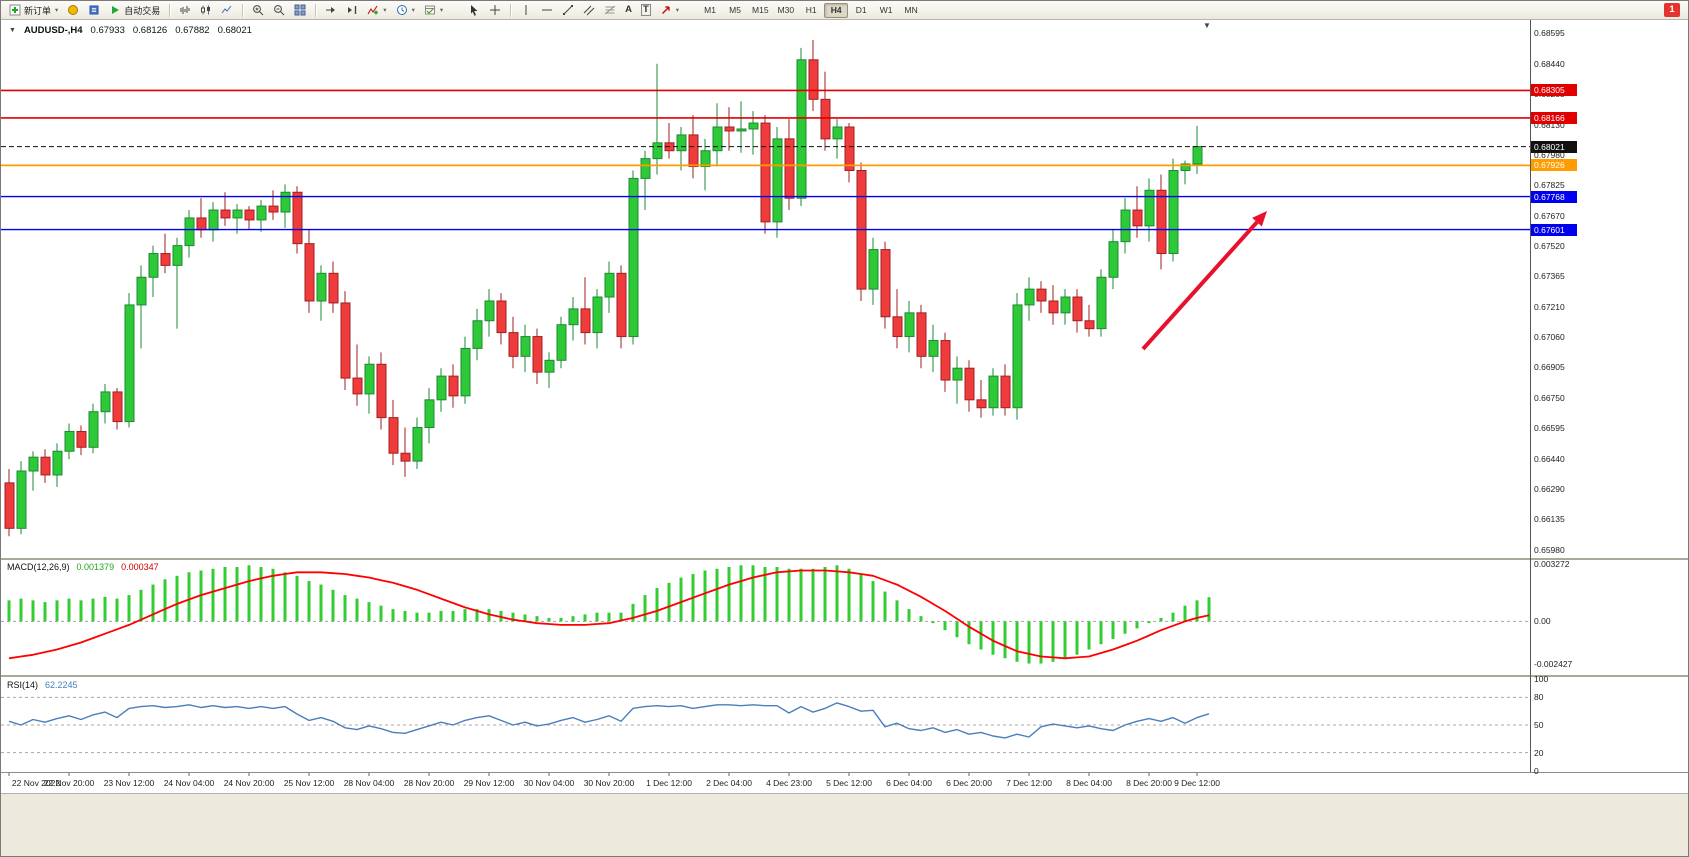 The height and width of the screenshot is (857, 1689). What do you see at coordinates (33, 10) in the screenshot?
I see `new-order-button: 新订单 ▾` at bounding box center [33, 10].